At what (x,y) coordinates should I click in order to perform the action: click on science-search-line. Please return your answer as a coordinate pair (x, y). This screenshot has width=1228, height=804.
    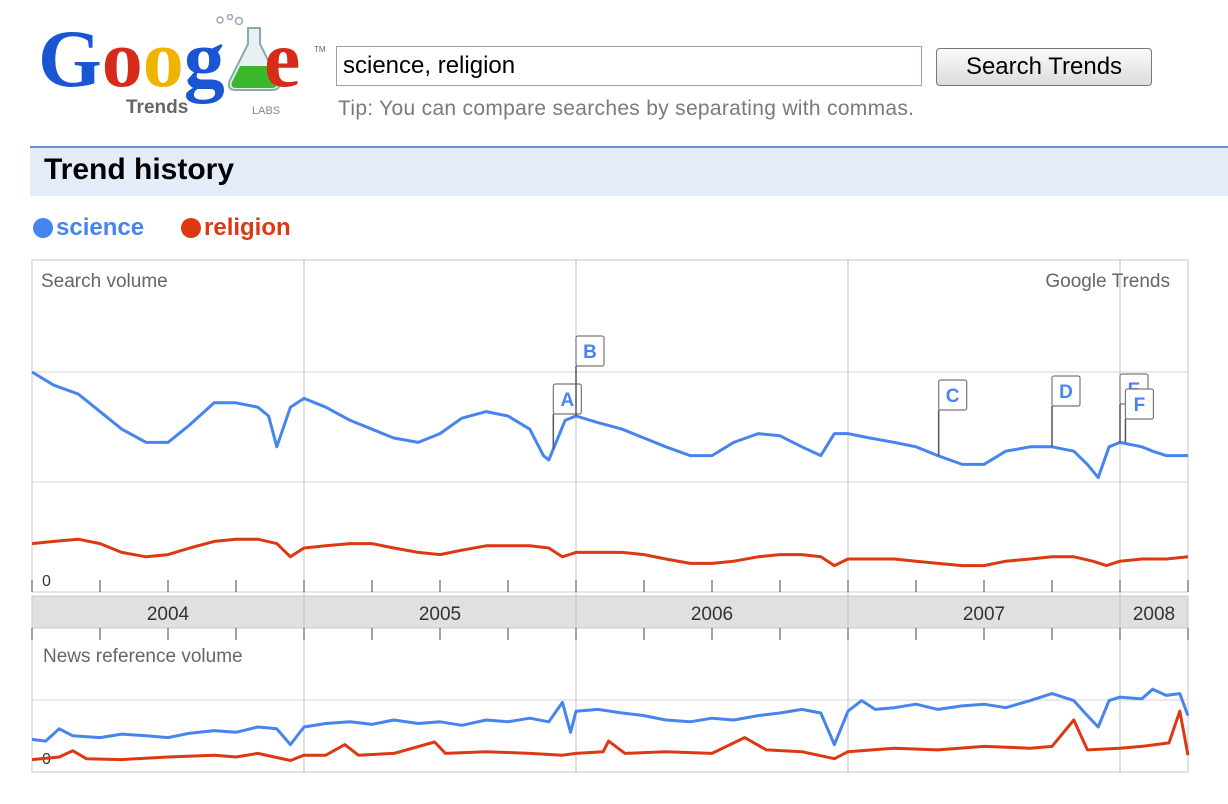
    Looking at the image, I should click on (609, 425).